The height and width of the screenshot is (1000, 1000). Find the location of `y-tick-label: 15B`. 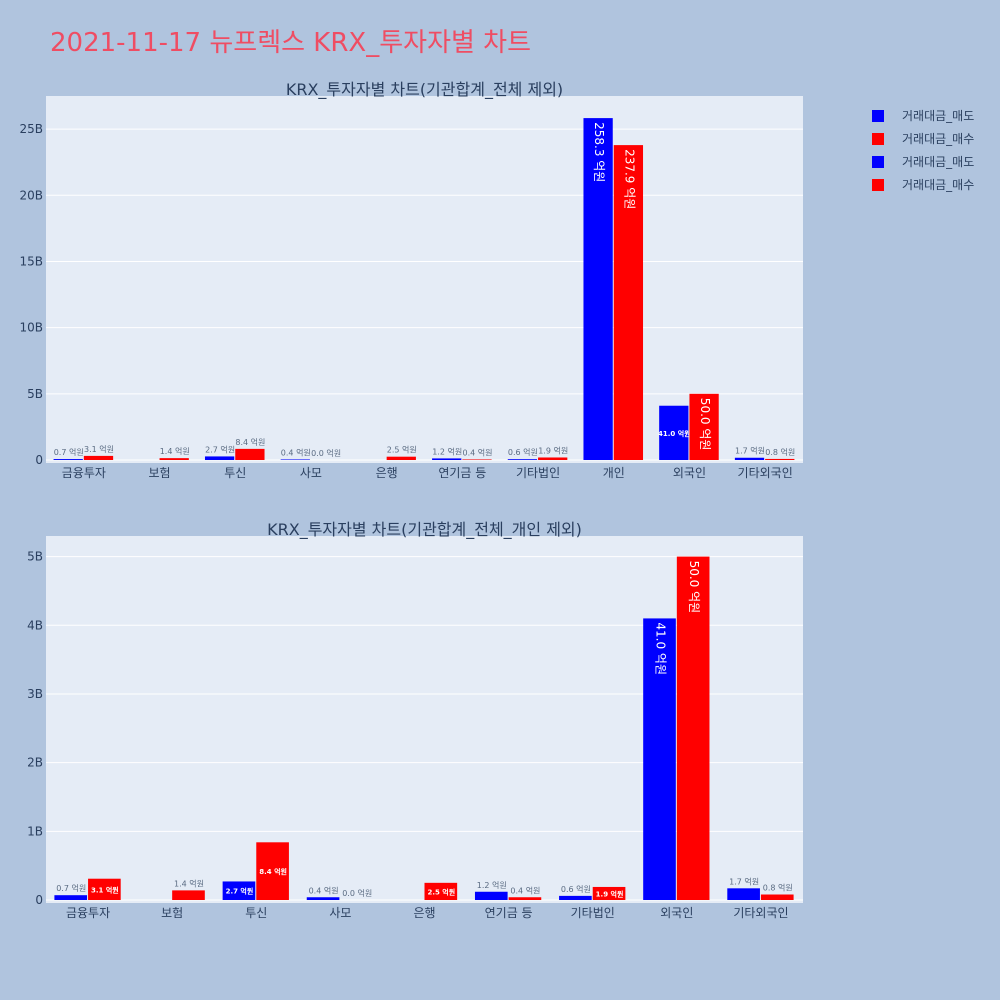

y-tick-label: 15B is located at coordinates (31, 261).